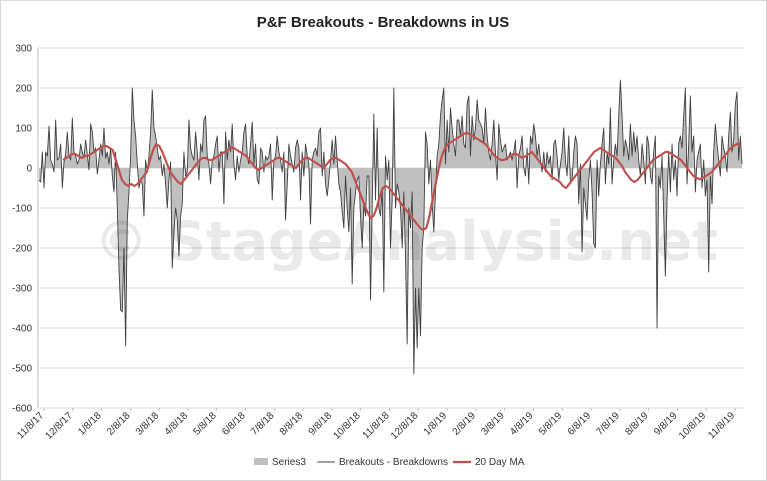 Image resolution: width=767 pixels, height=481 pixels. I want to click on legend: Series3 Breakouts - Breakdowns 20 Day MA, so click(389, 462).